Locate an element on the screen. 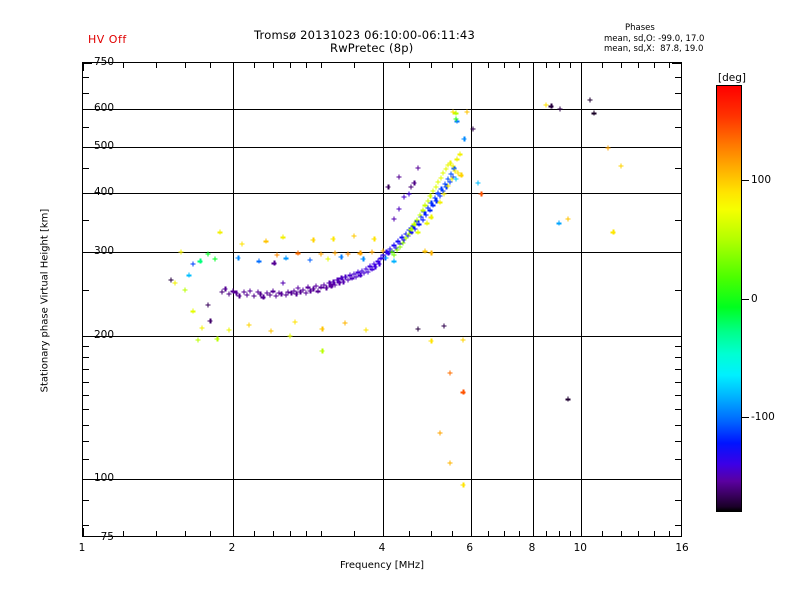 The height and width of the screenshot is (600, 800). y-tick-label: 200 is located at coordinates (103, 334).